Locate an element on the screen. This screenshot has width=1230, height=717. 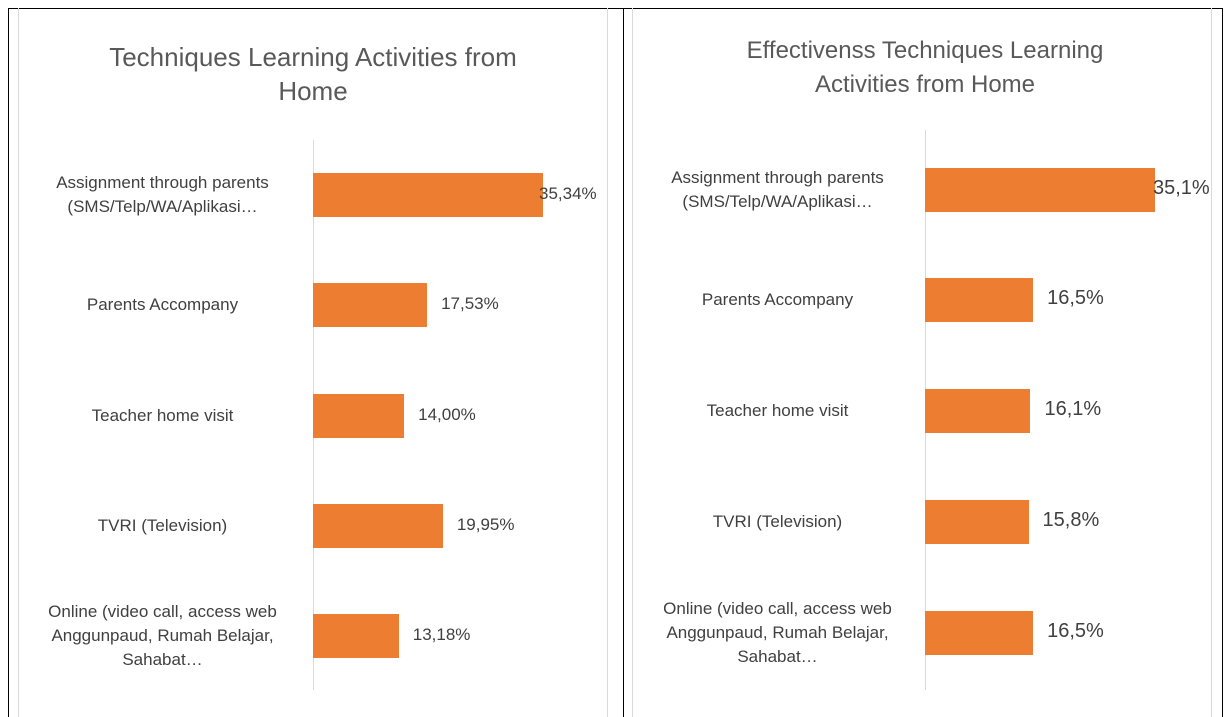
data-label: 35,1% is located at coordinates (1181, 188).